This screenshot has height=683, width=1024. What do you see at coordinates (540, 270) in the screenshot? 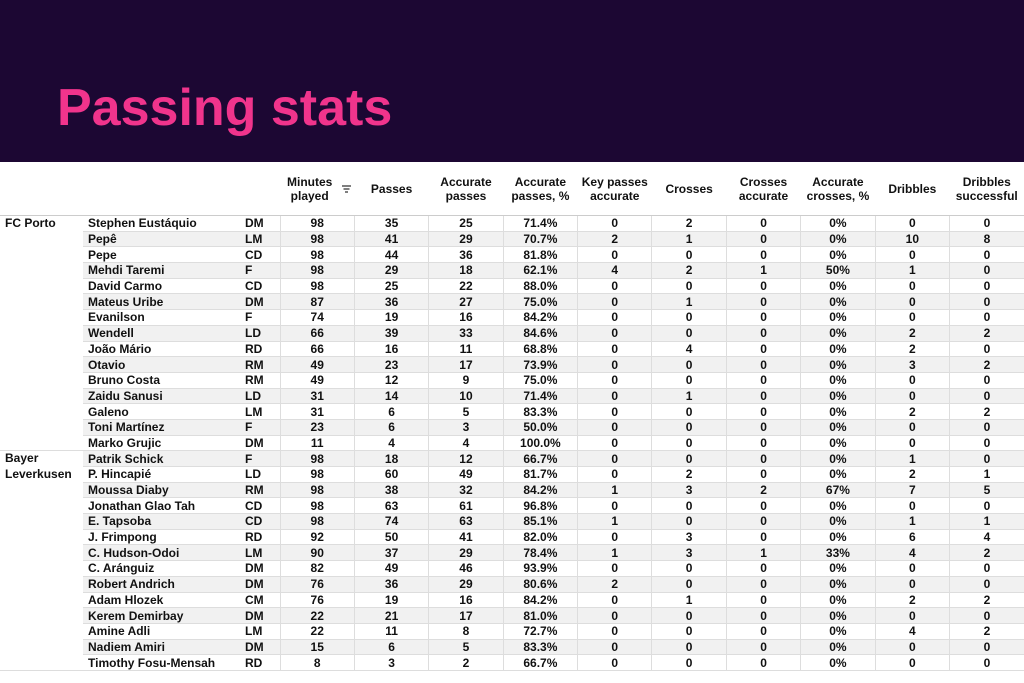
I see `stat-cell: 62.1%` at bounding box center [540, 270].